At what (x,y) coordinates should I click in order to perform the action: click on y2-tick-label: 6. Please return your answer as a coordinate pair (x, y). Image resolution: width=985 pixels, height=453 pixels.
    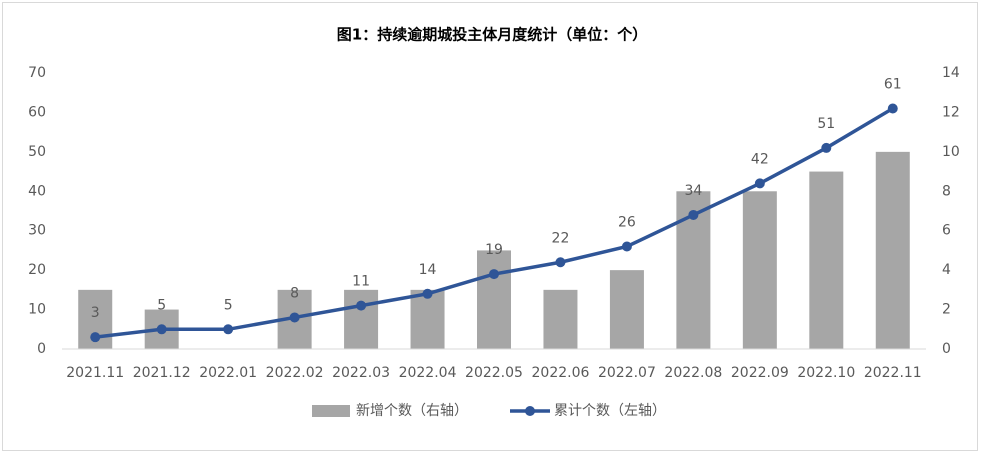
    Looking at the image, I should click on (946, 231).